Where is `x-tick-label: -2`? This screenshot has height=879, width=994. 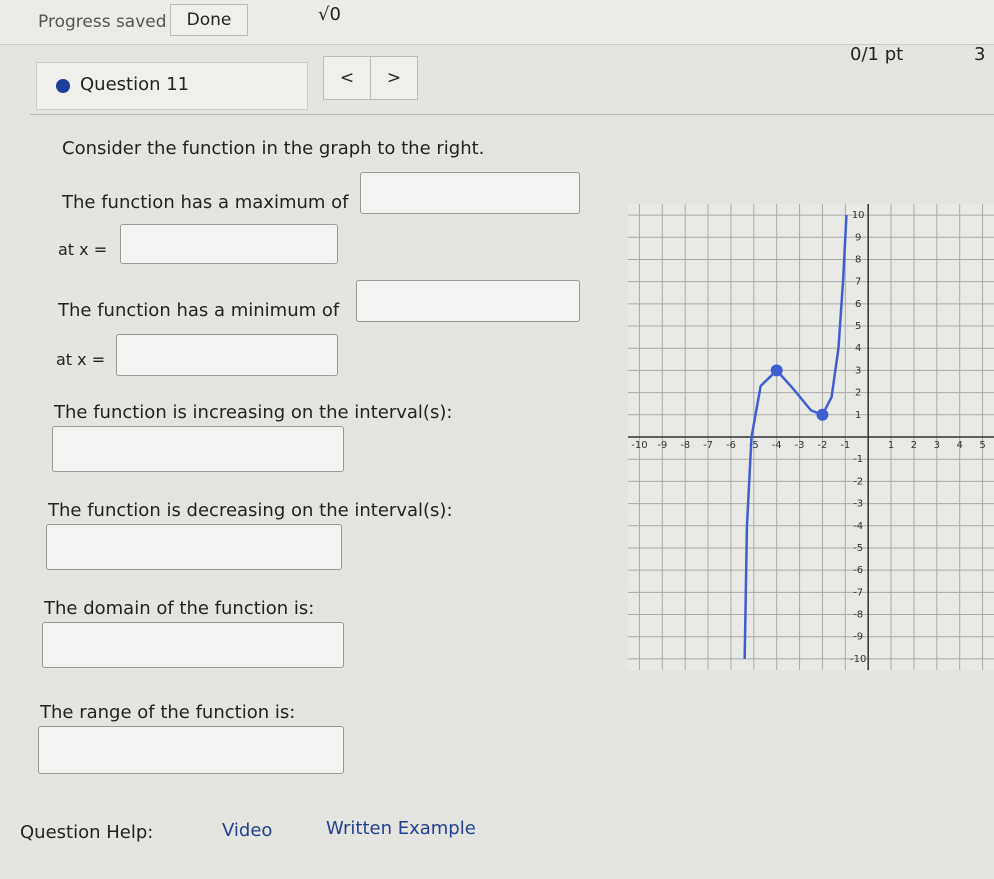 x-tick-label: -2 is located at coordinates (822, 445).